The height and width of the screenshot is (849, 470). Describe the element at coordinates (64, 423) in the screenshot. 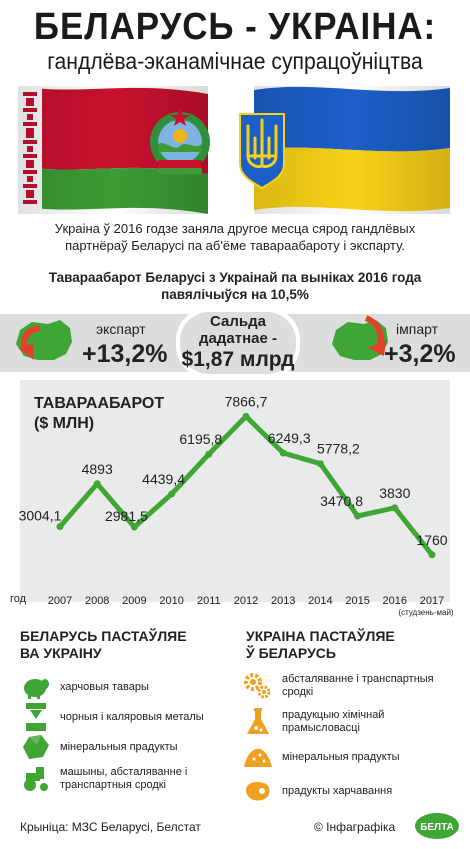

I see `chart-title-line-2: ($ МЛН)` at that location.